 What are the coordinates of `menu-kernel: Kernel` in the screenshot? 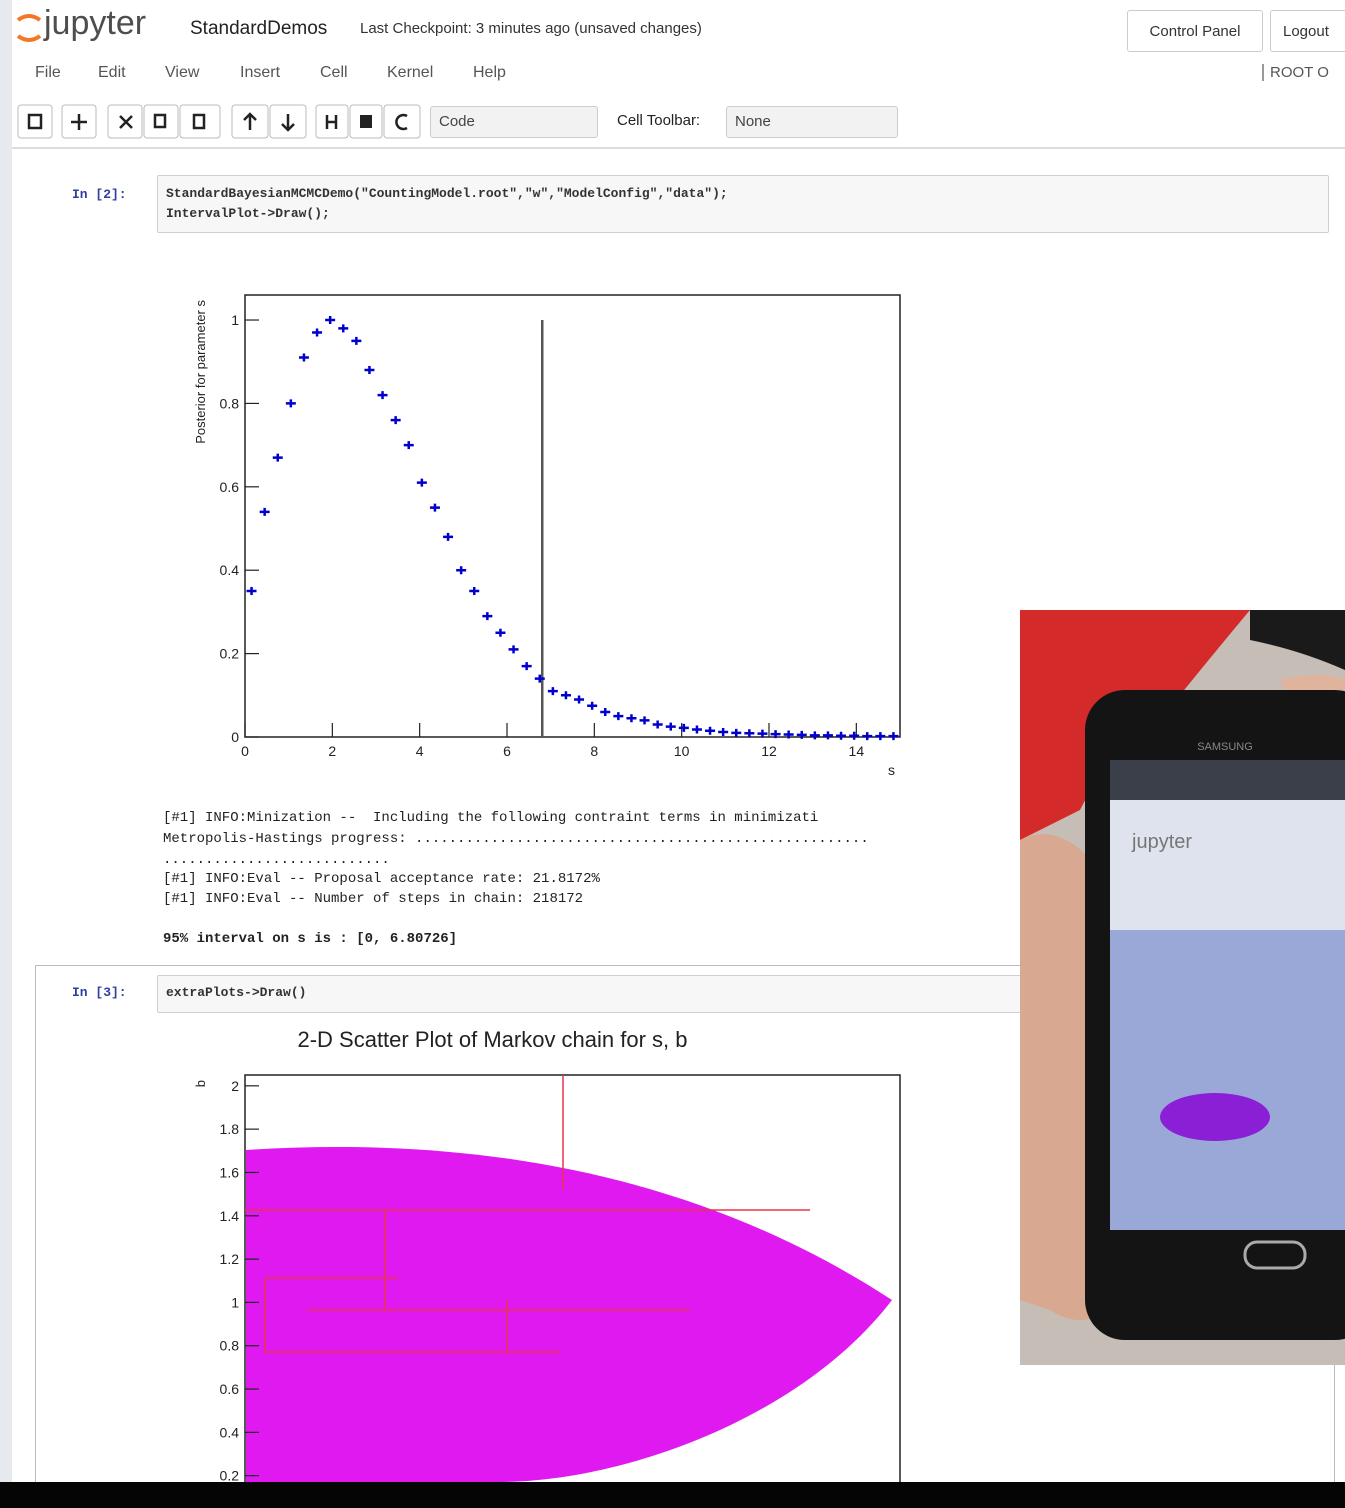 It's located at (410, 72).